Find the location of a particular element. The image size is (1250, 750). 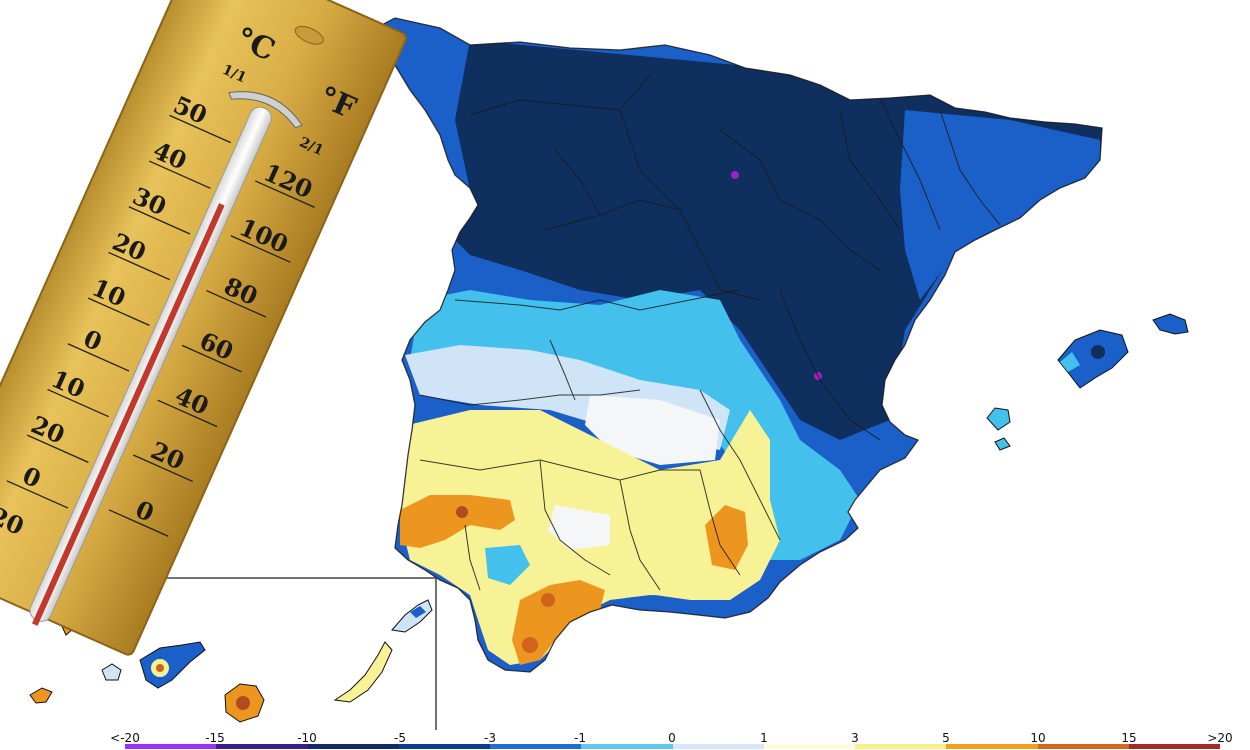

legend-label: <-20 is located at coordinates (125, 738).